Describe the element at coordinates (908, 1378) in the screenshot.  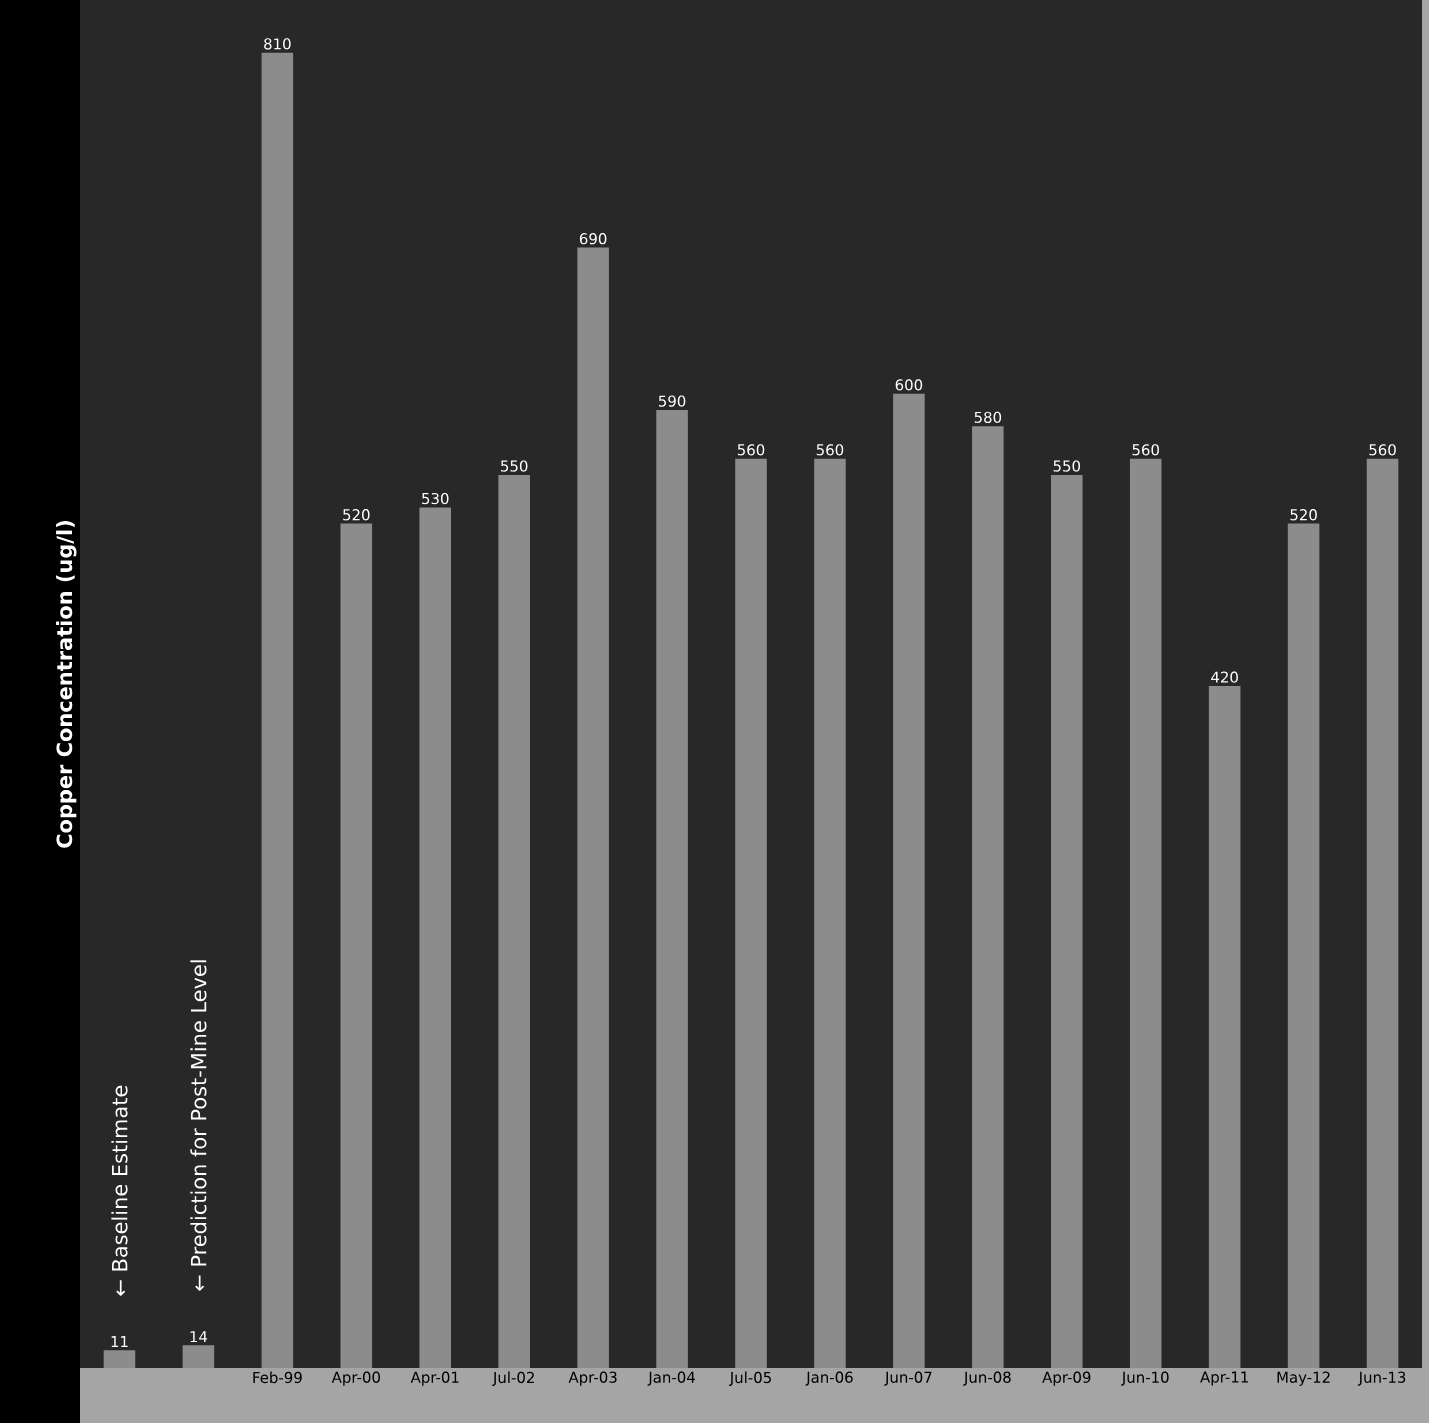
I see `x-tick-label: Jun-07` at that location.